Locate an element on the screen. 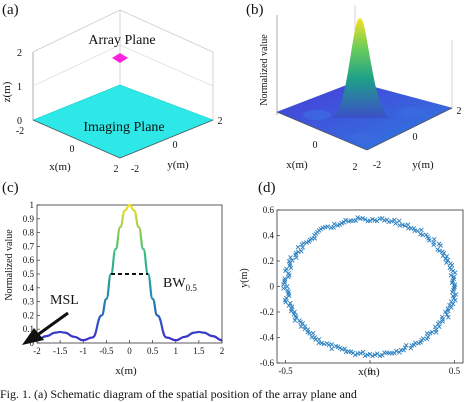 This screenshot has height=402, width=474. a-top-left is located at coordinates (76, 31).